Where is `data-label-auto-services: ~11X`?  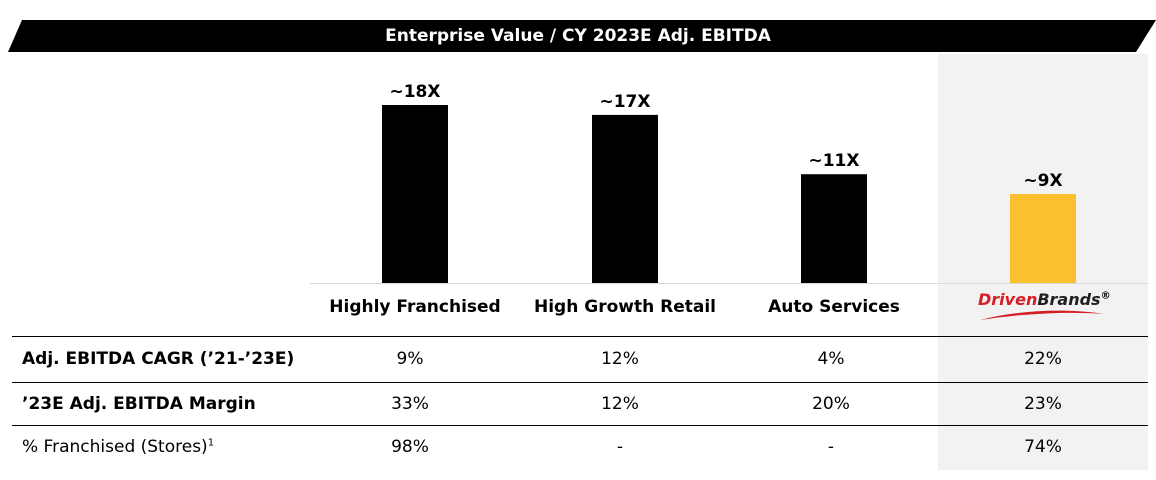
data-label-auto-services: ~11X is located at coordinates (833, 161).